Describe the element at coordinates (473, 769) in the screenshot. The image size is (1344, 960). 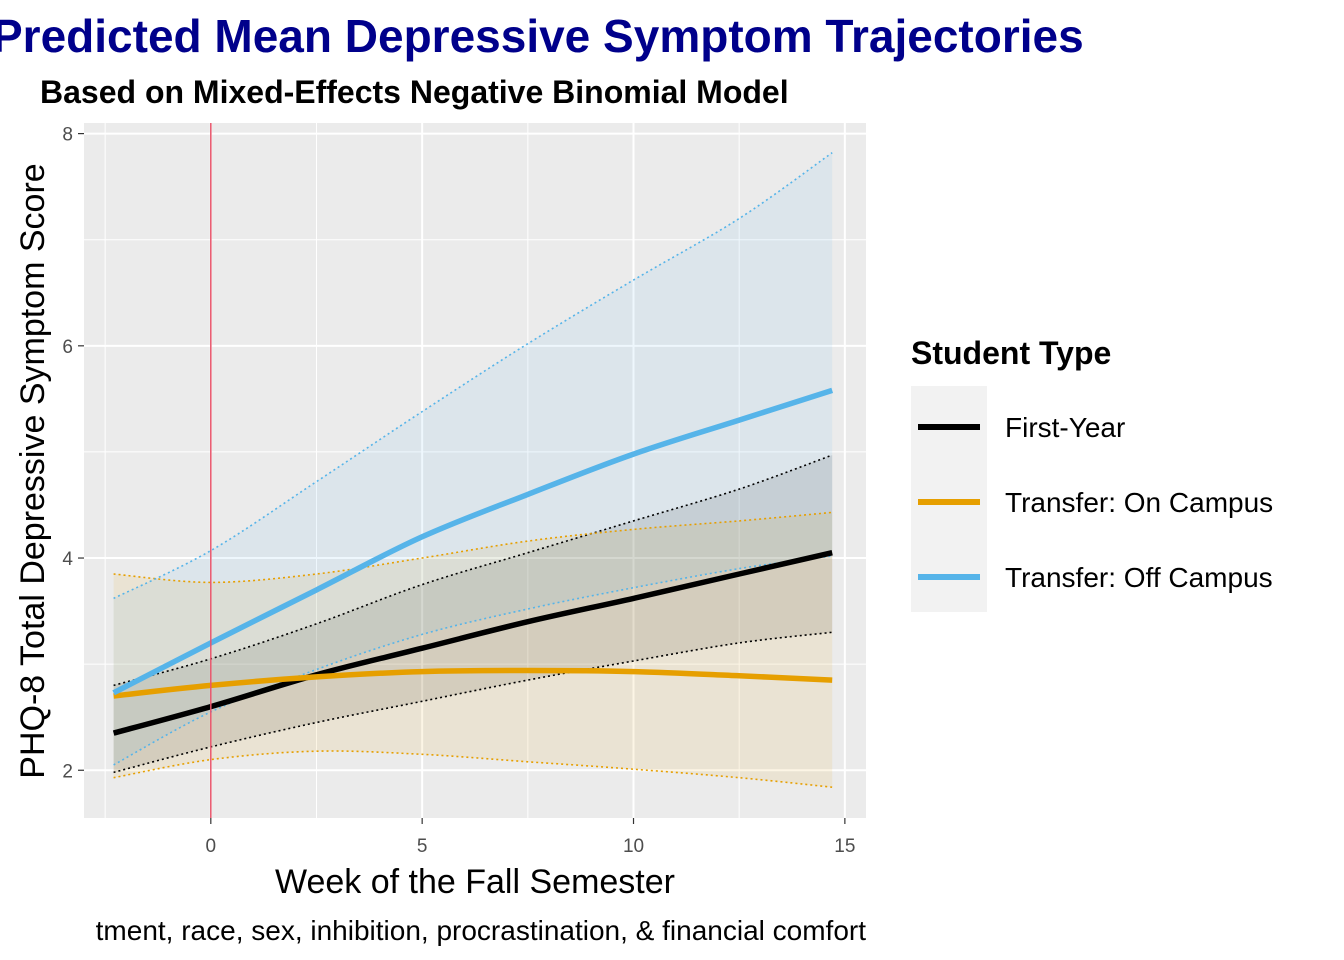
I see `lower-bound-transfer-on-campus` at that location.